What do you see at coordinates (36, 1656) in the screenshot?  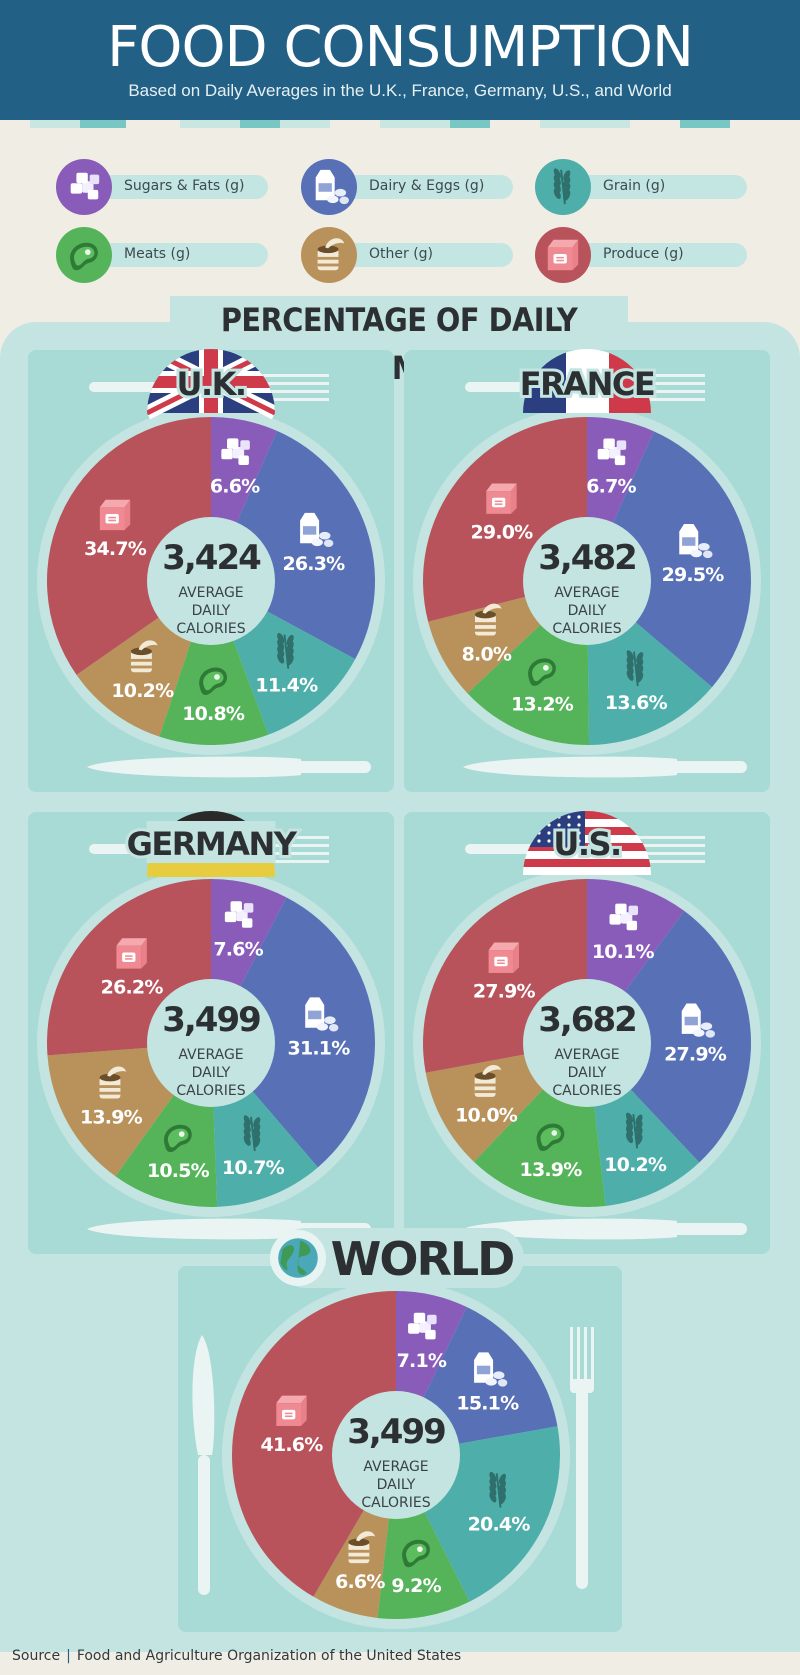 I see `source-label: Source` at bounding box center [36, 1656].